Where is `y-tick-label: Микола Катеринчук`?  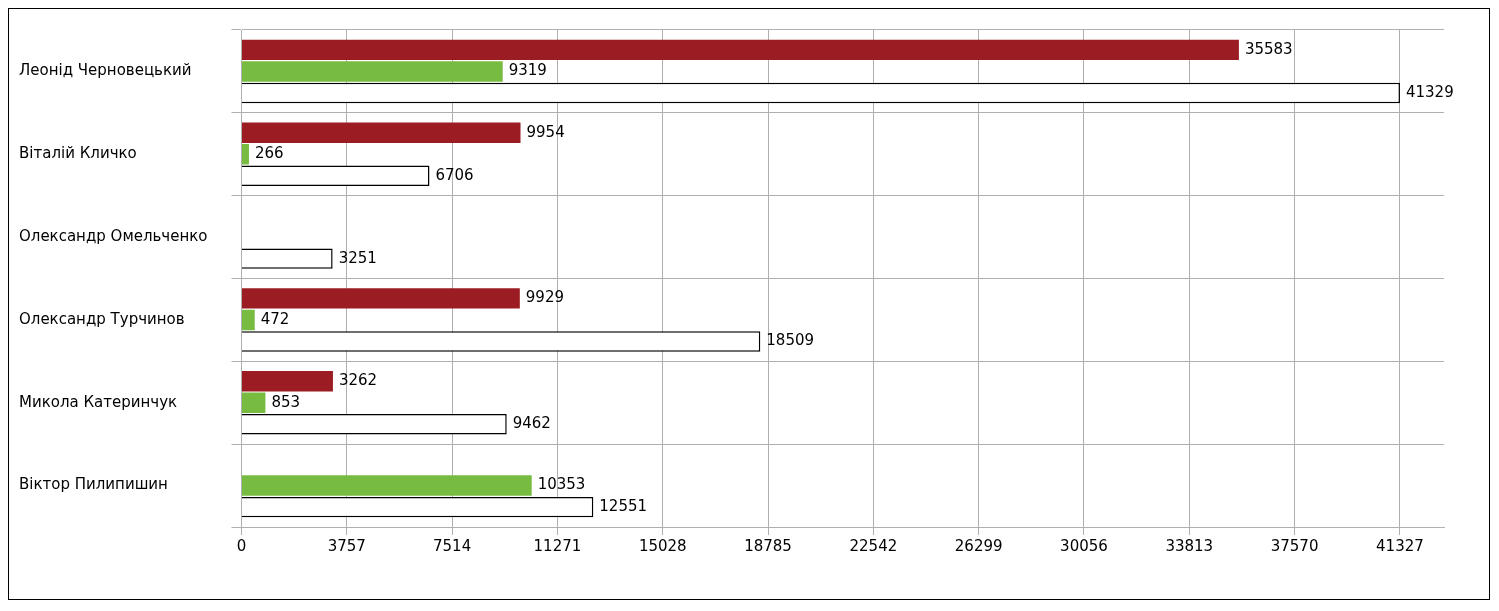 y-tick-label: Микола Катеринчук is located at coordinates (98, 401).